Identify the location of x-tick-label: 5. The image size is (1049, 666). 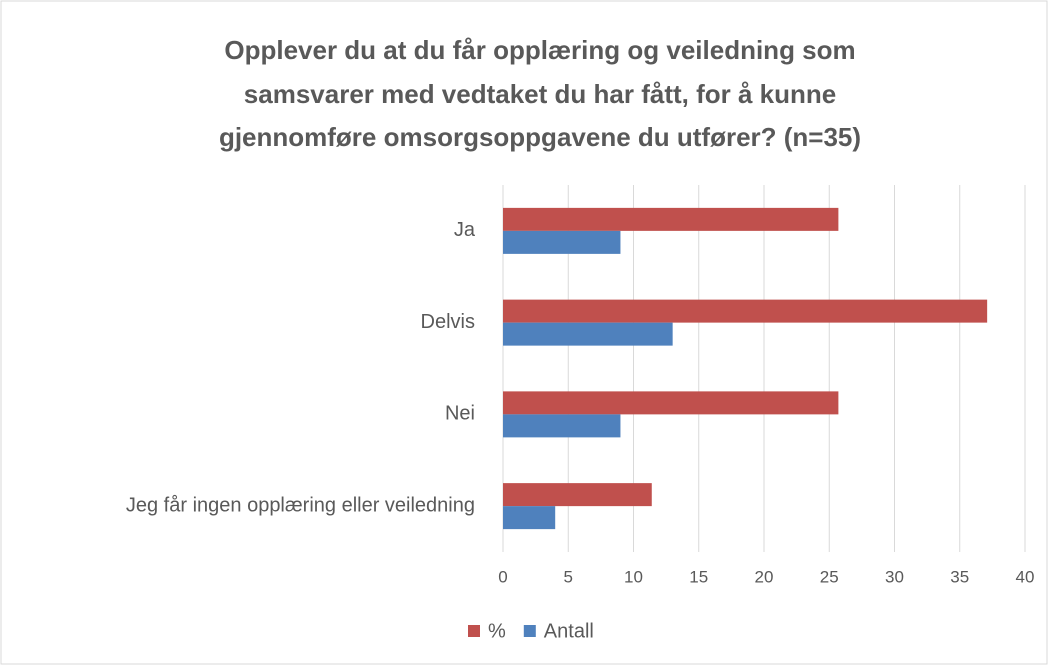
(568, 576).